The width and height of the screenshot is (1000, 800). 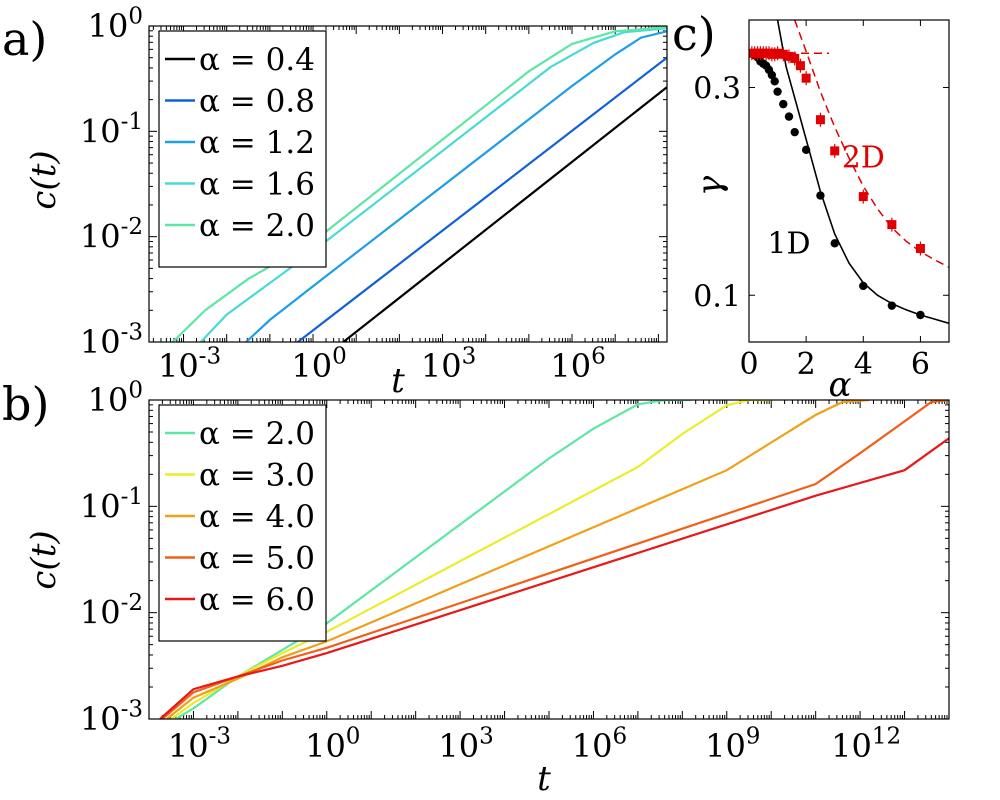 I want to click on legend-entry-1: α = 2.0, so click(x=257, y=434).